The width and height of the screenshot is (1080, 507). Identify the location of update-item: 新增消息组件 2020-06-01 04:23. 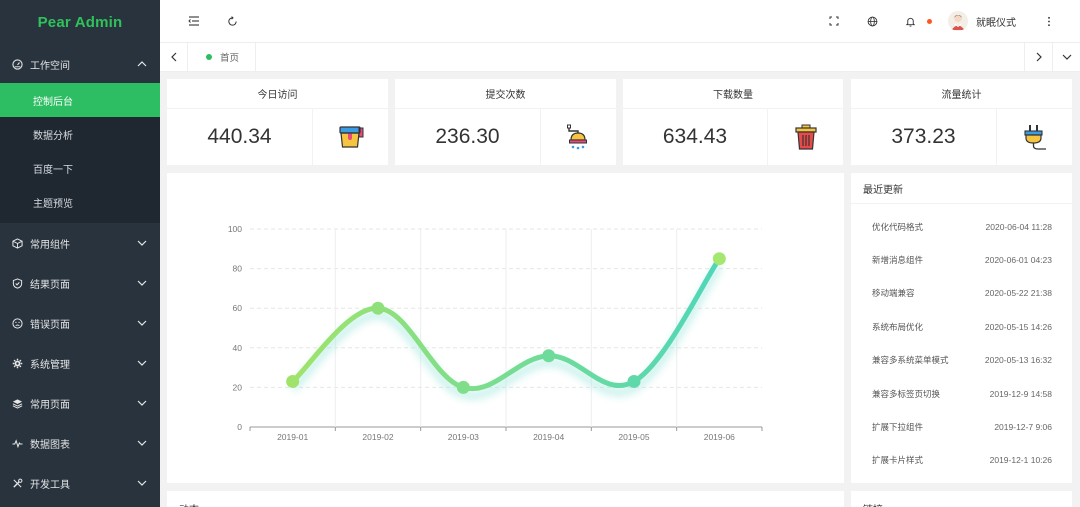
(961, 259).